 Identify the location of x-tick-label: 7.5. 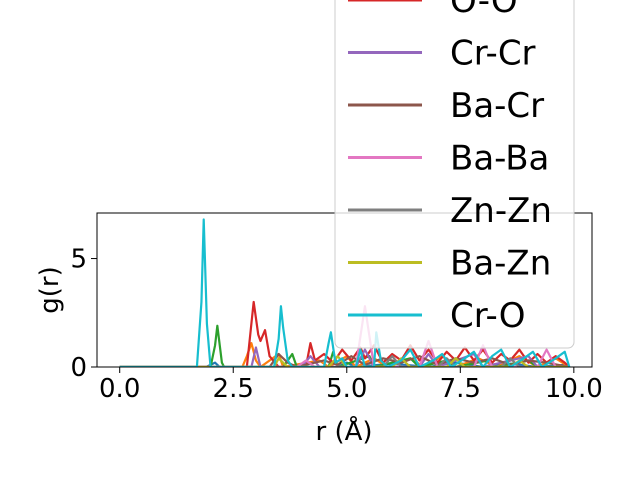
(460, 389).